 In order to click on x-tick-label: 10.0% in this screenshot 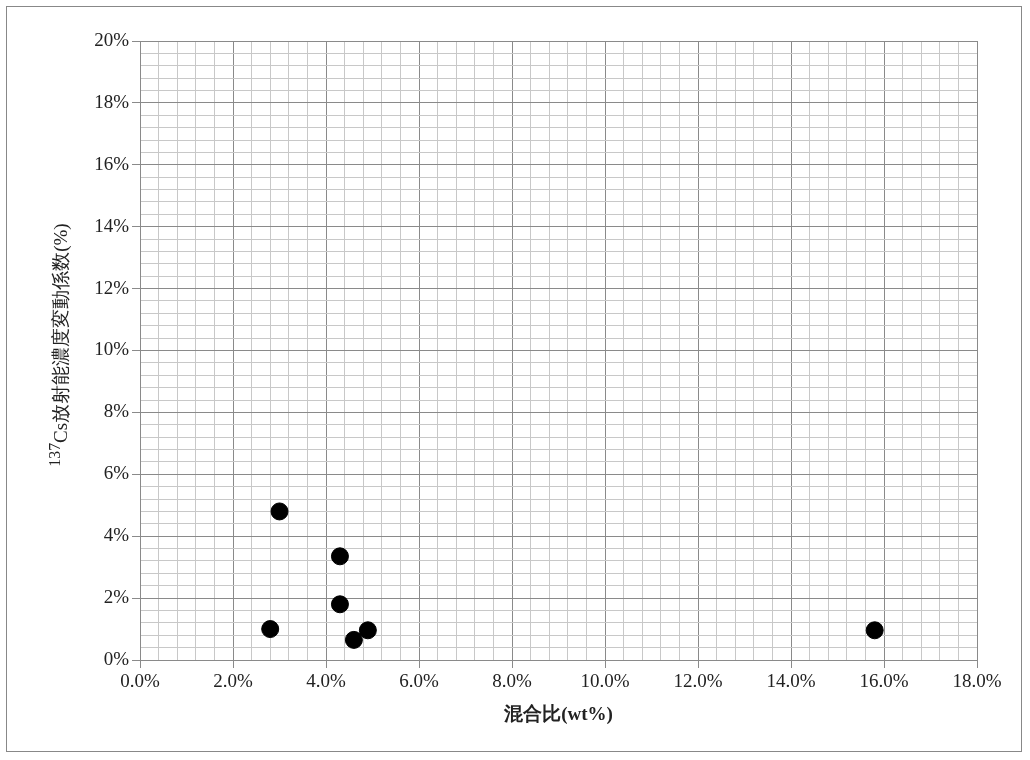, I will do `click(605, 681)`.